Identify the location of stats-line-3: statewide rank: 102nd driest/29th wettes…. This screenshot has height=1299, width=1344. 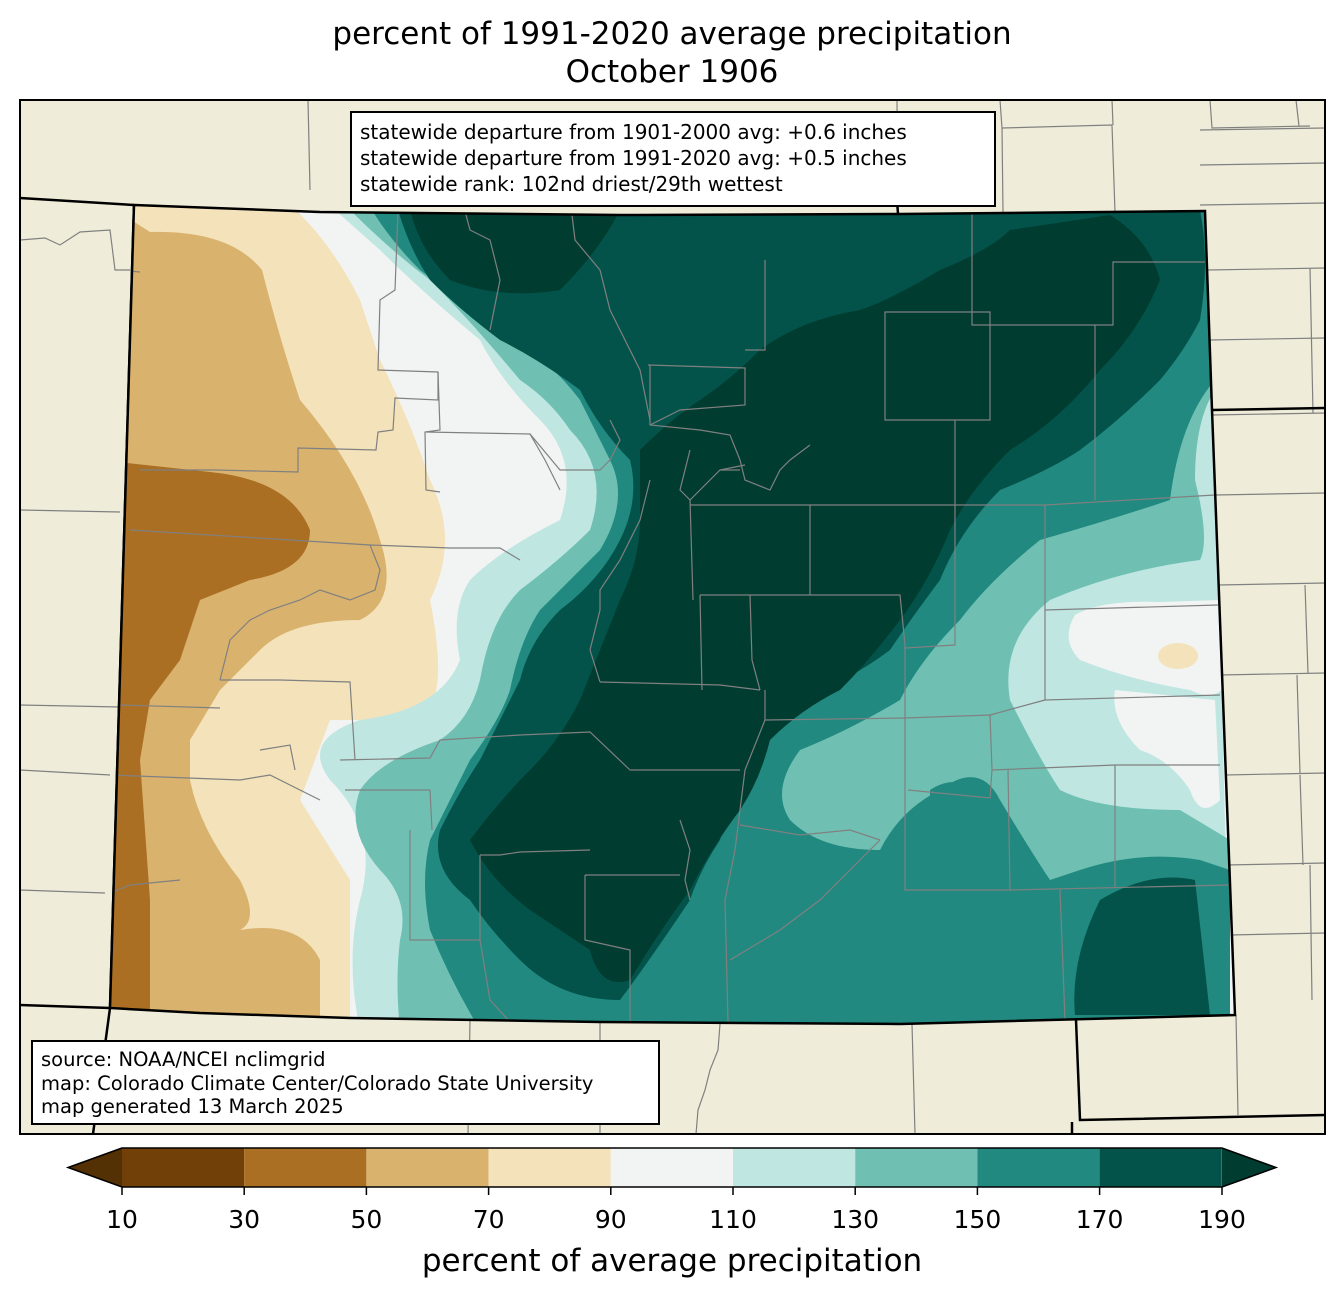
(571, 184).